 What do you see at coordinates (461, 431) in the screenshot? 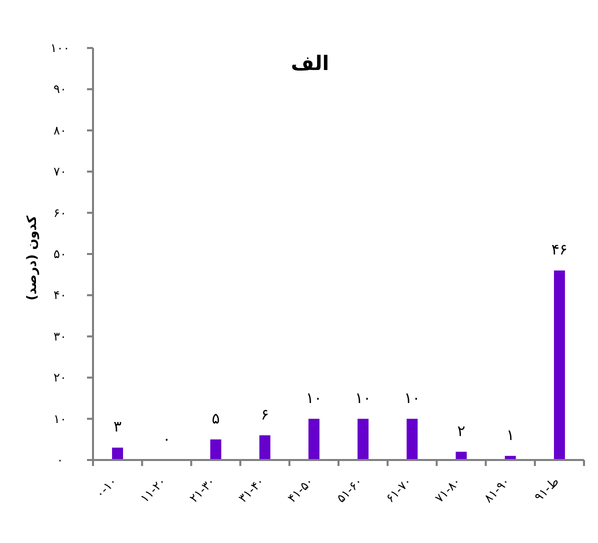
I see `data-label: ۲` at bounding box center [461, 431].